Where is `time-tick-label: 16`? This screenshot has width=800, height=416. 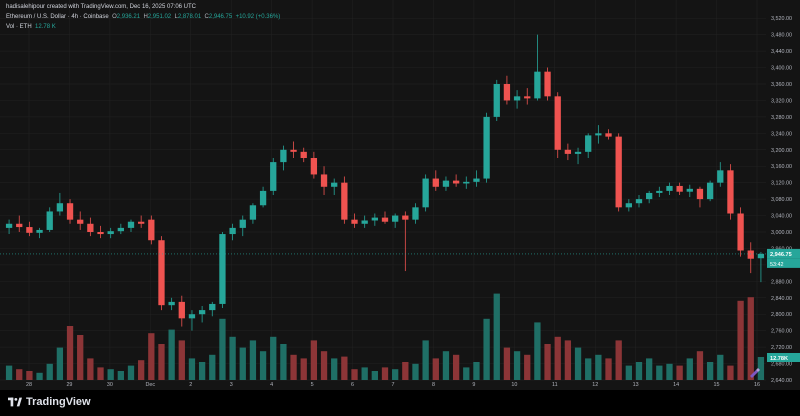
time-tick-label: 16 is located at coordinates (757, 385).